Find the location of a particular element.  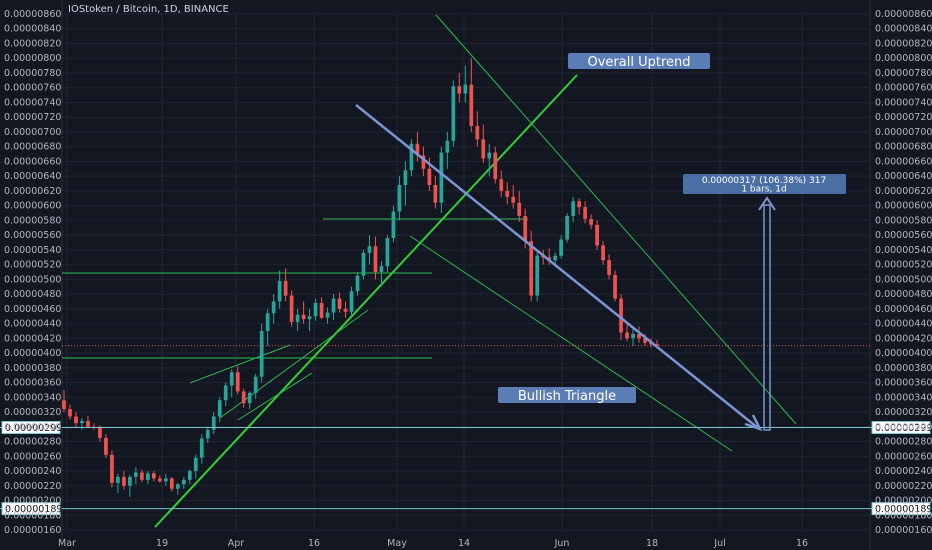

y-tick-label: 0.00000220 is located at coordinates (903, 486).